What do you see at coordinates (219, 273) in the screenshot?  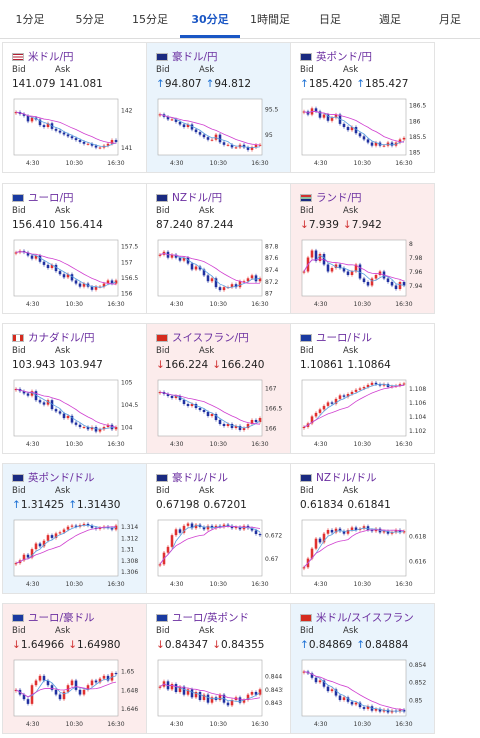 I see `price-chart: 87.8 87.6 87.4 87.2 87 4:30 10:30 16:30` at bounding box center [219, 273].